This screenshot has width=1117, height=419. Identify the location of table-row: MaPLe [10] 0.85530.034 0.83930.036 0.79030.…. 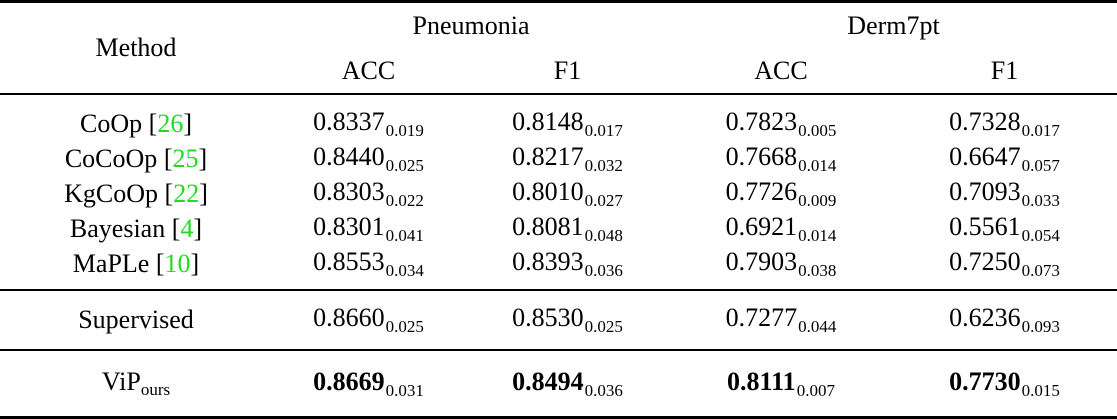
(558, 268).